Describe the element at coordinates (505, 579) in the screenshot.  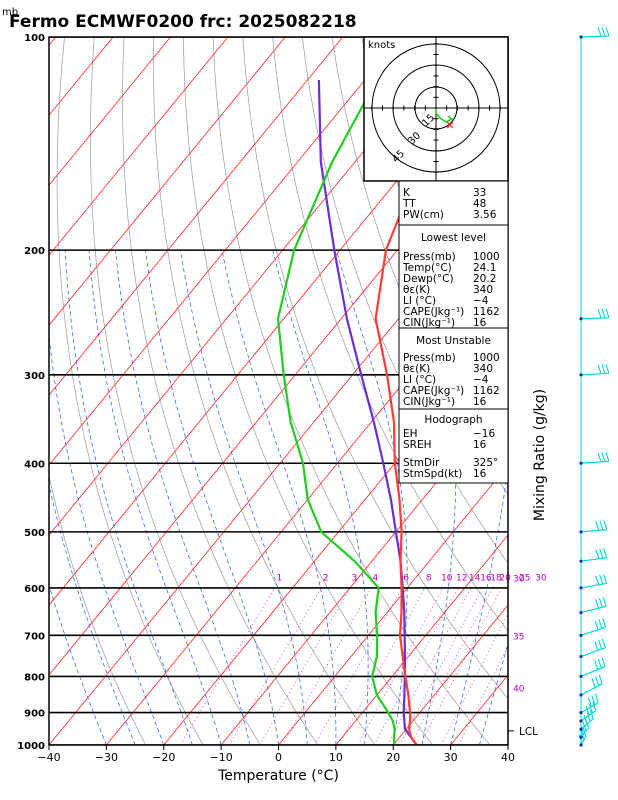
I see `mixing-ratio-label: 20` at that location.